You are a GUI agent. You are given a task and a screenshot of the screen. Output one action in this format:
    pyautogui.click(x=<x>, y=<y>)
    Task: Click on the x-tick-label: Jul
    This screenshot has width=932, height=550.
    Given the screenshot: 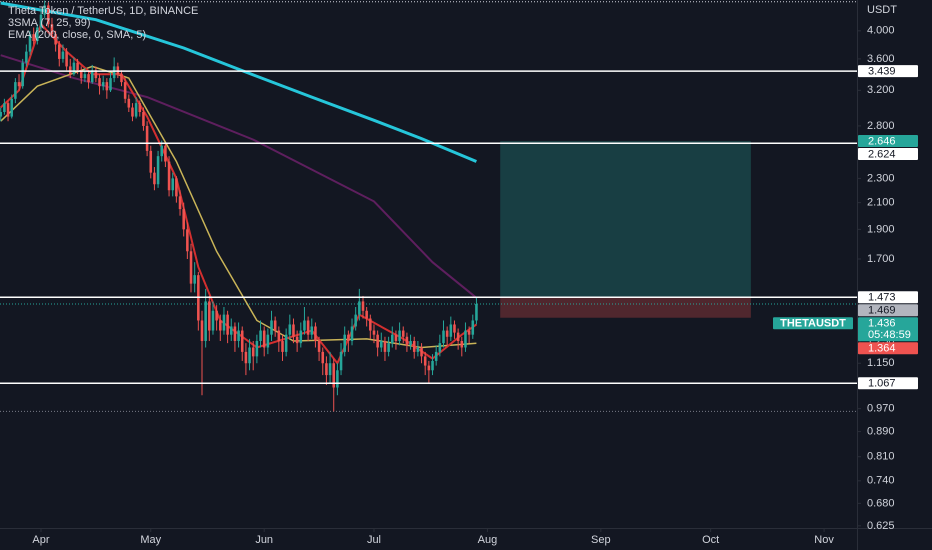 What is the action you would take?
    pyautogui.click(x=374, y=540)
    